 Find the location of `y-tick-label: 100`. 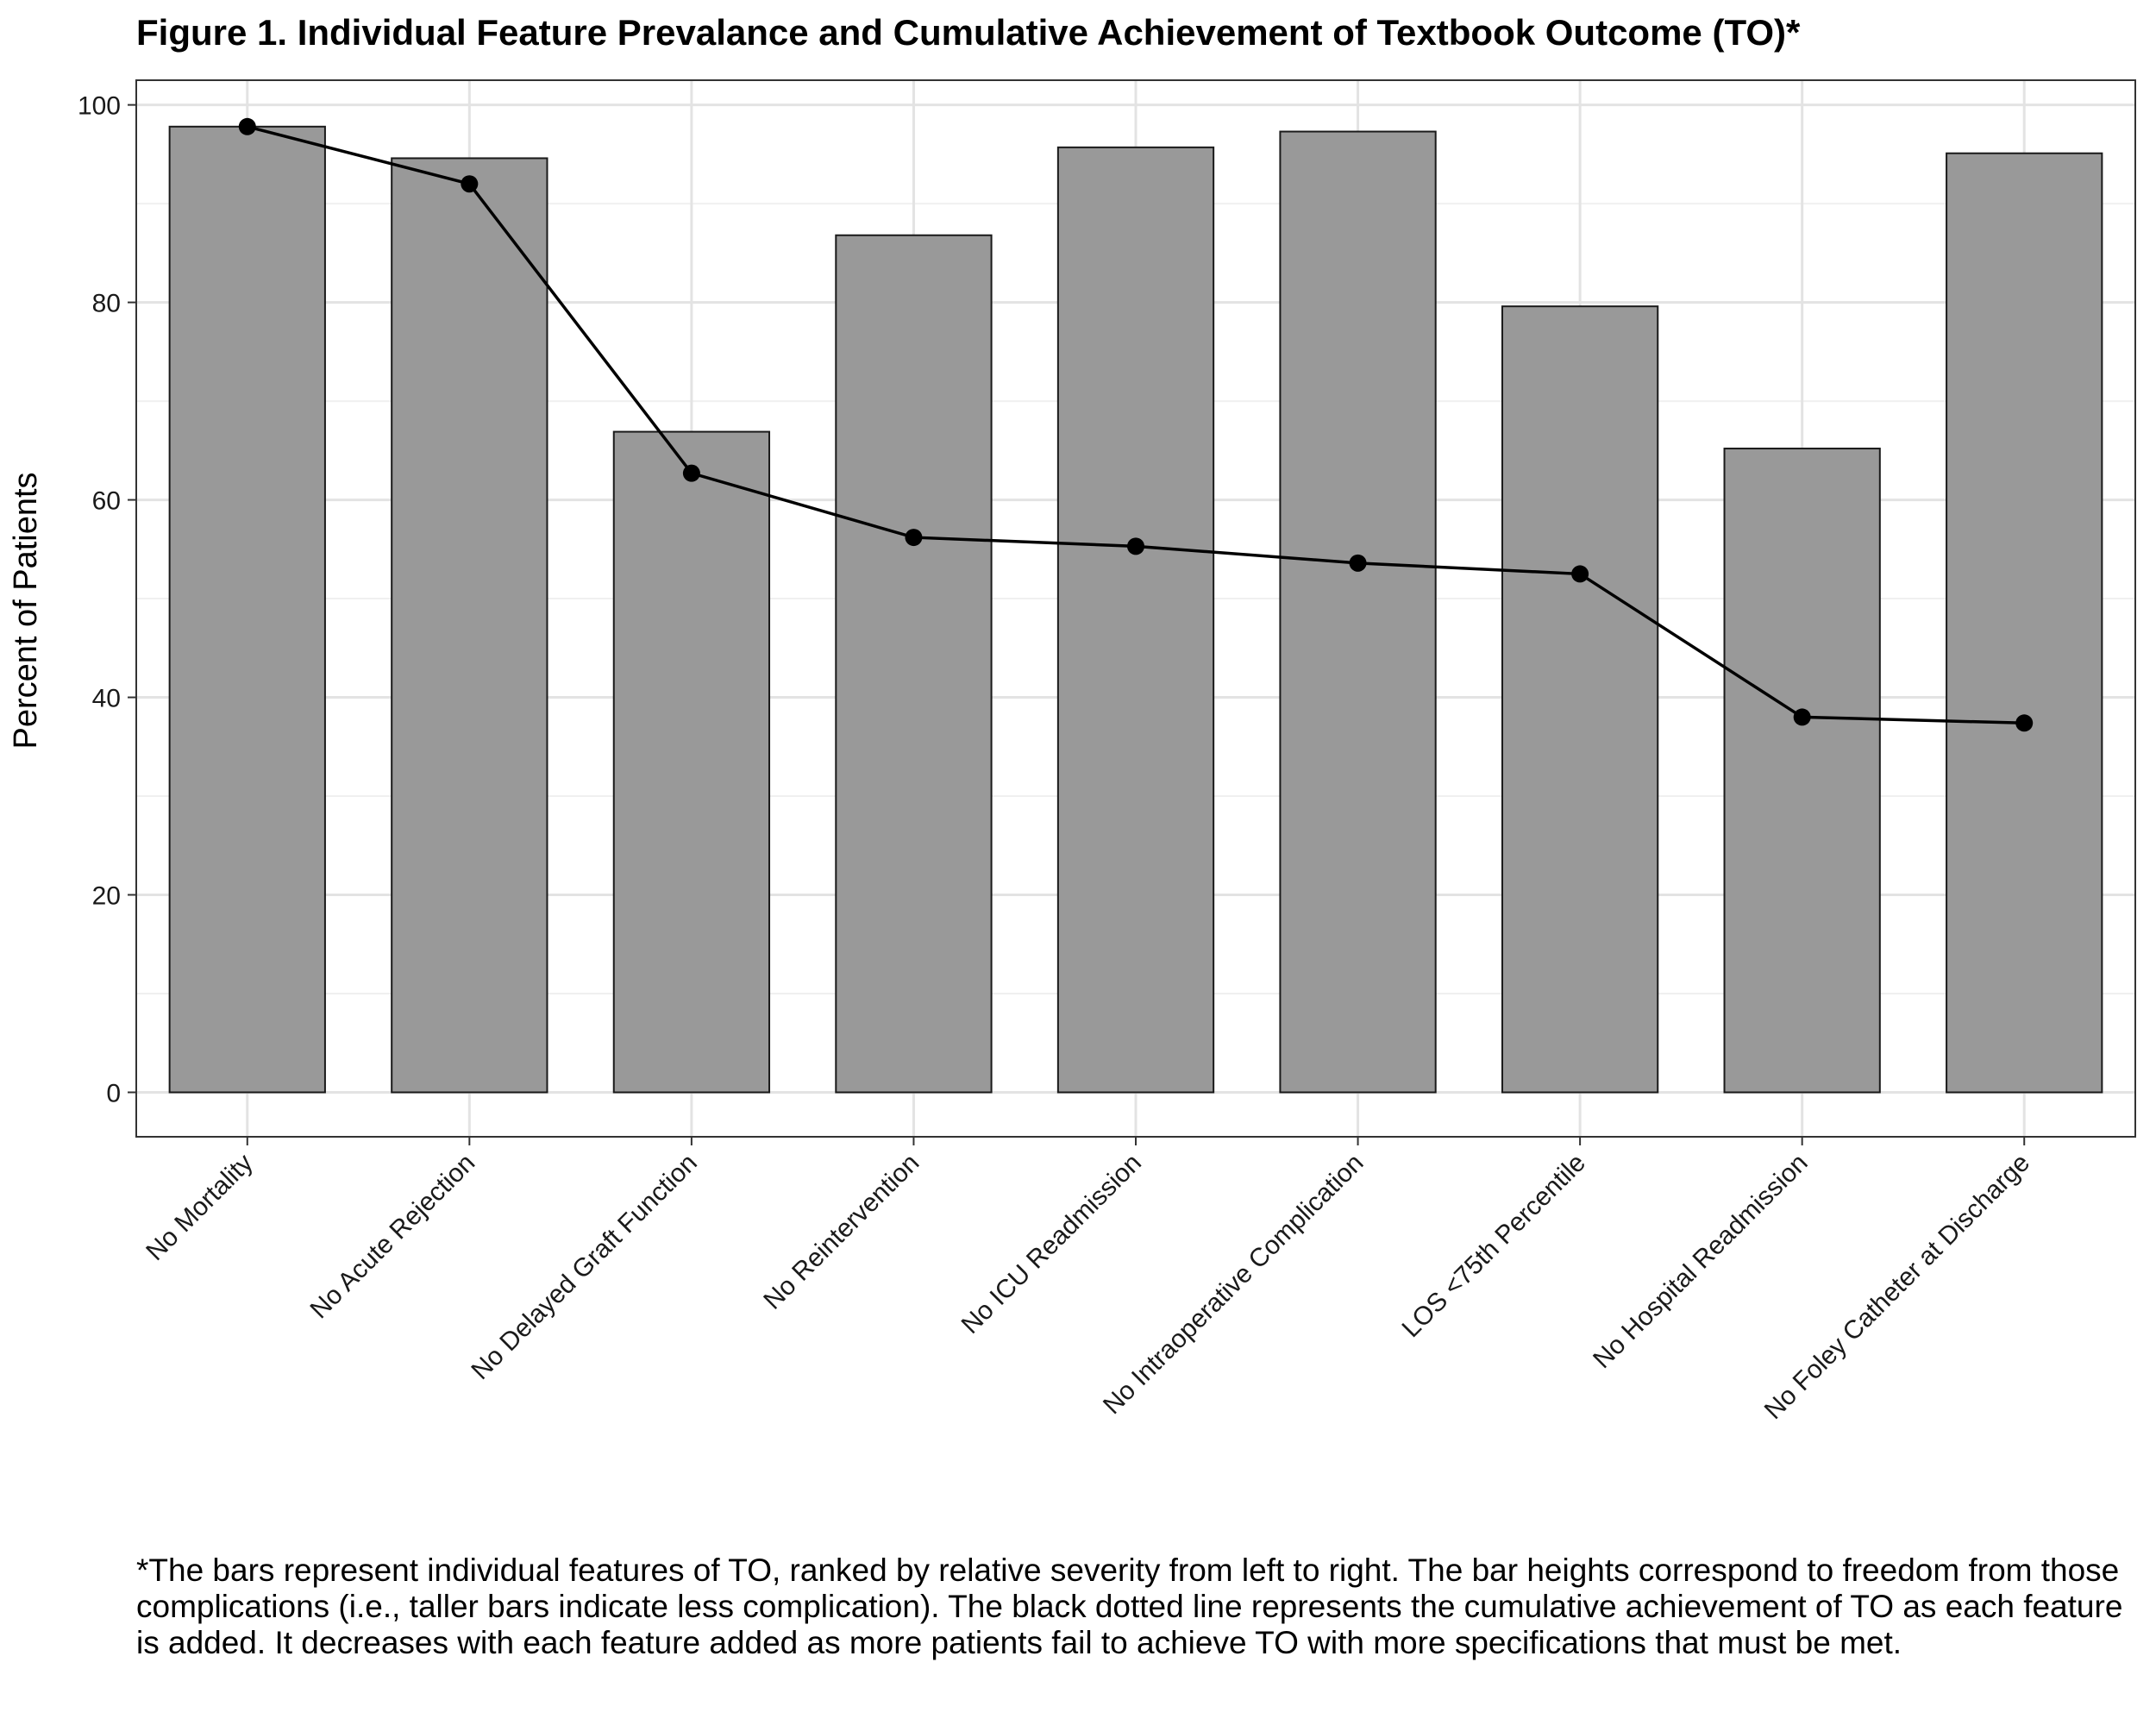

y-tick-label: 100 is located at coordinates (99, 106).